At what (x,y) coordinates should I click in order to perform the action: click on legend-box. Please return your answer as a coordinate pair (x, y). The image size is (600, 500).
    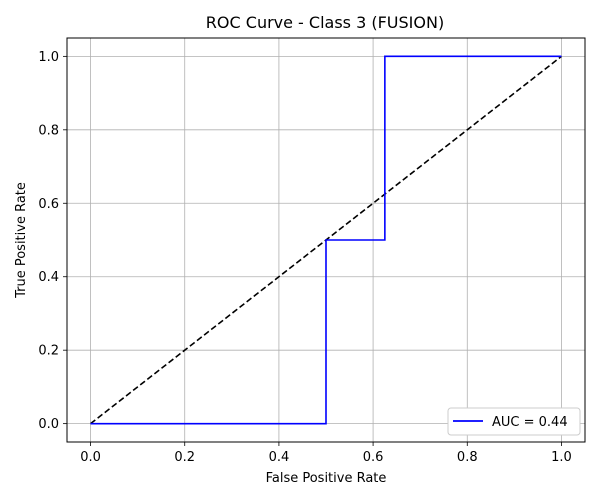
    Looking at the image, I should click on (514, 421).